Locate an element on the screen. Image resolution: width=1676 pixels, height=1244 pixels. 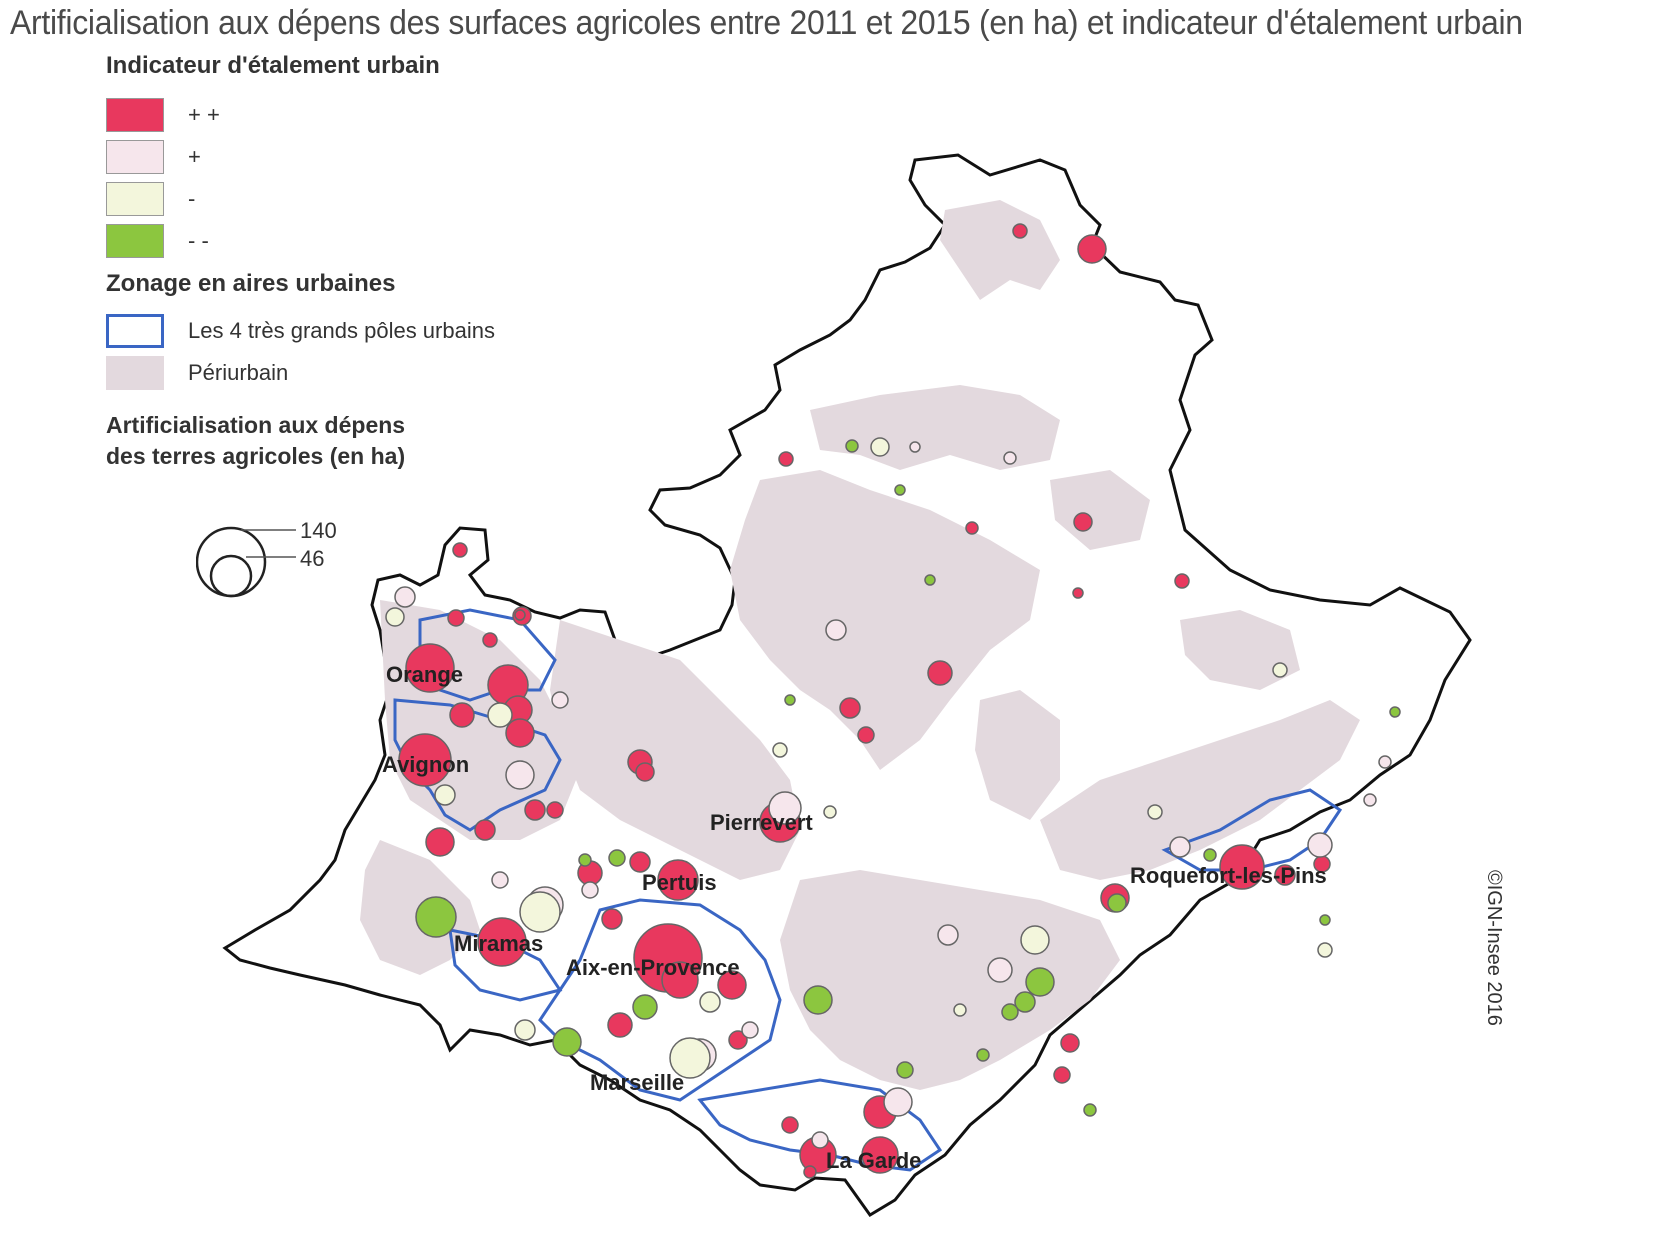
circle-legend-value-small: 46 is located at coordinates (312, 558).